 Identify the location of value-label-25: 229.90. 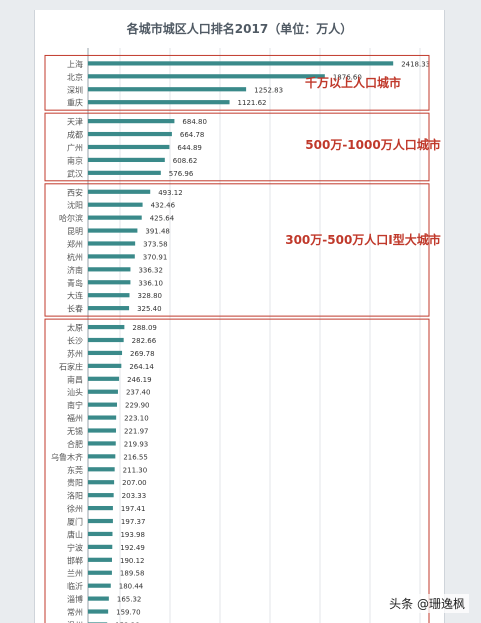
(137, 406).